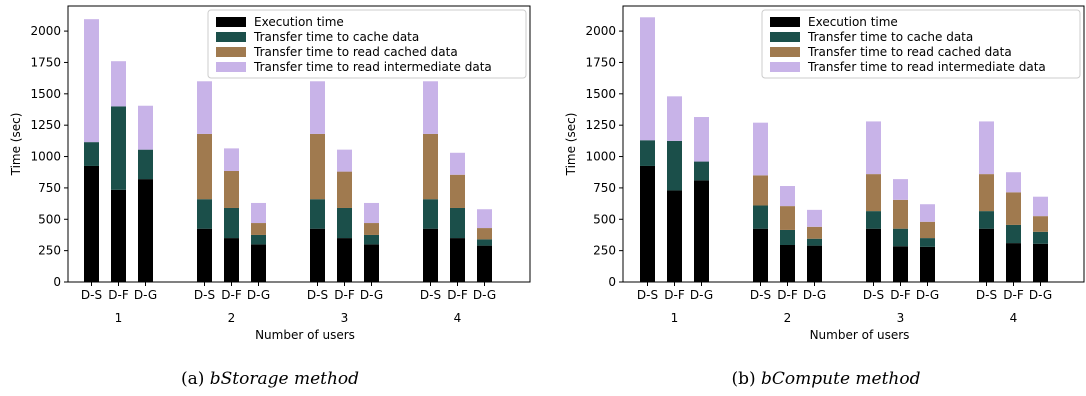 This screenshot has height=396, width=1086. I want to click on legend-label: Transfer time to cache data, so click(890, 37).